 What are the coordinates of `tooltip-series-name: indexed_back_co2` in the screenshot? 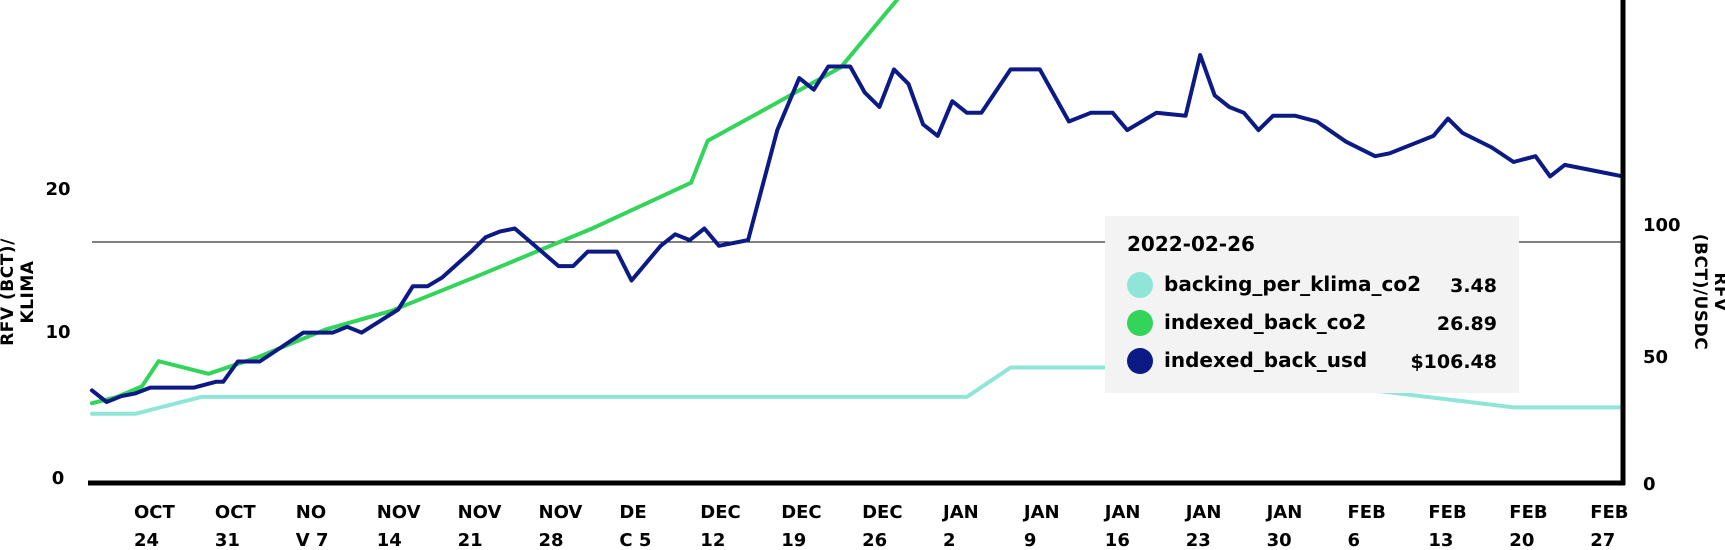 It's located at (1265, 322).